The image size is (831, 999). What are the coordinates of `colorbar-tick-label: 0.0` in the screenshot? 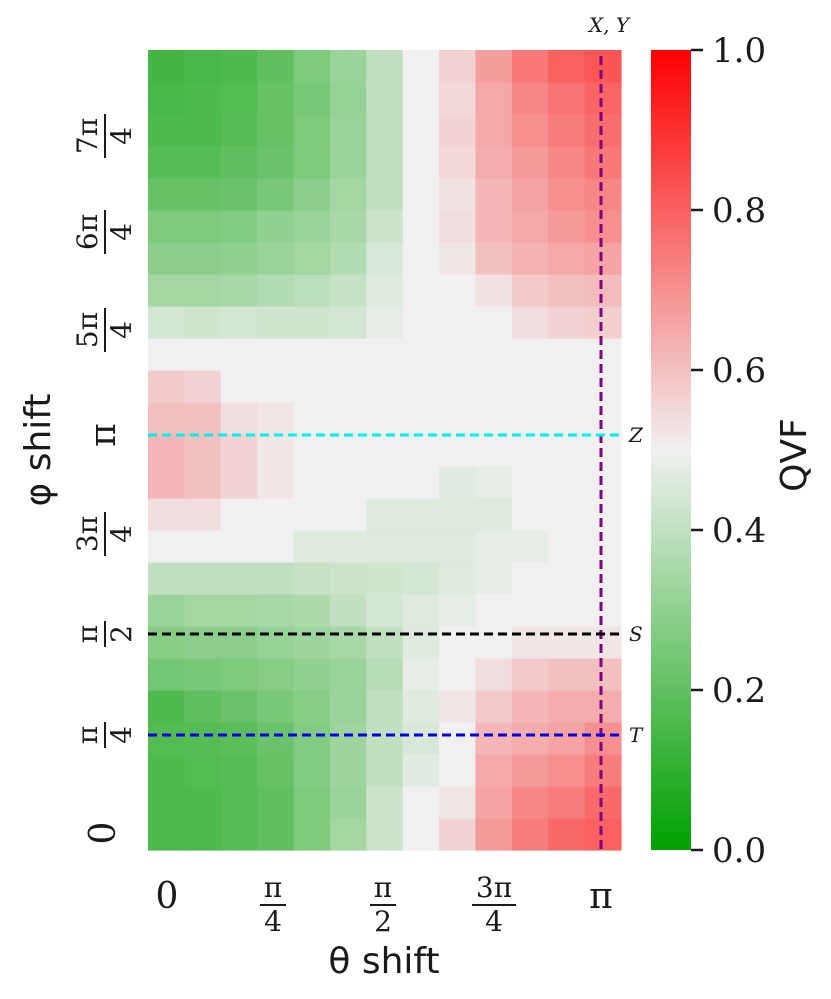 It's located at (739, 851).